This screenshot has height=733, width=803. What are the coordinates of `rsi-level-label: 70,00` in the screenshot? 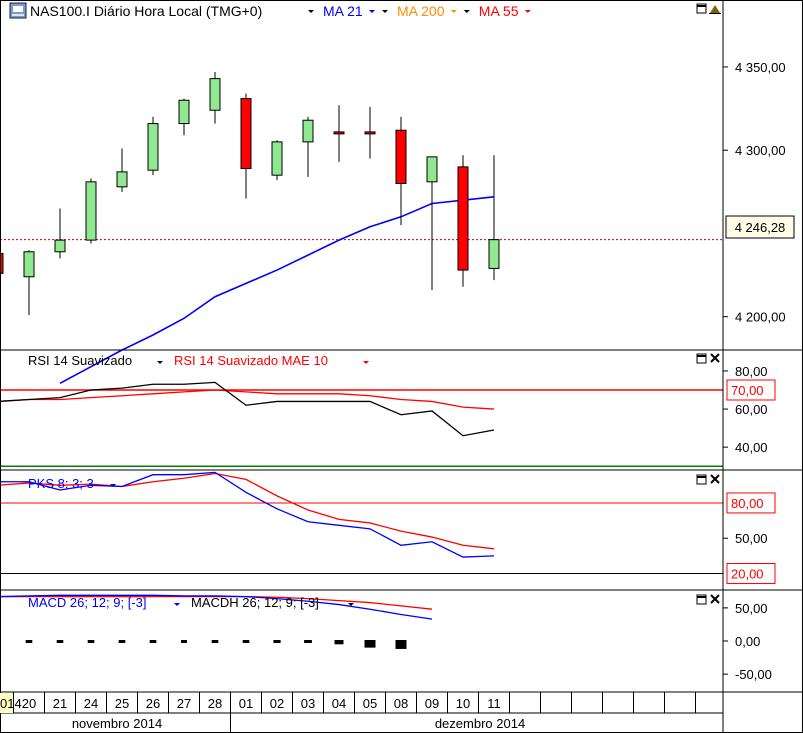 It's located at (747, 390).